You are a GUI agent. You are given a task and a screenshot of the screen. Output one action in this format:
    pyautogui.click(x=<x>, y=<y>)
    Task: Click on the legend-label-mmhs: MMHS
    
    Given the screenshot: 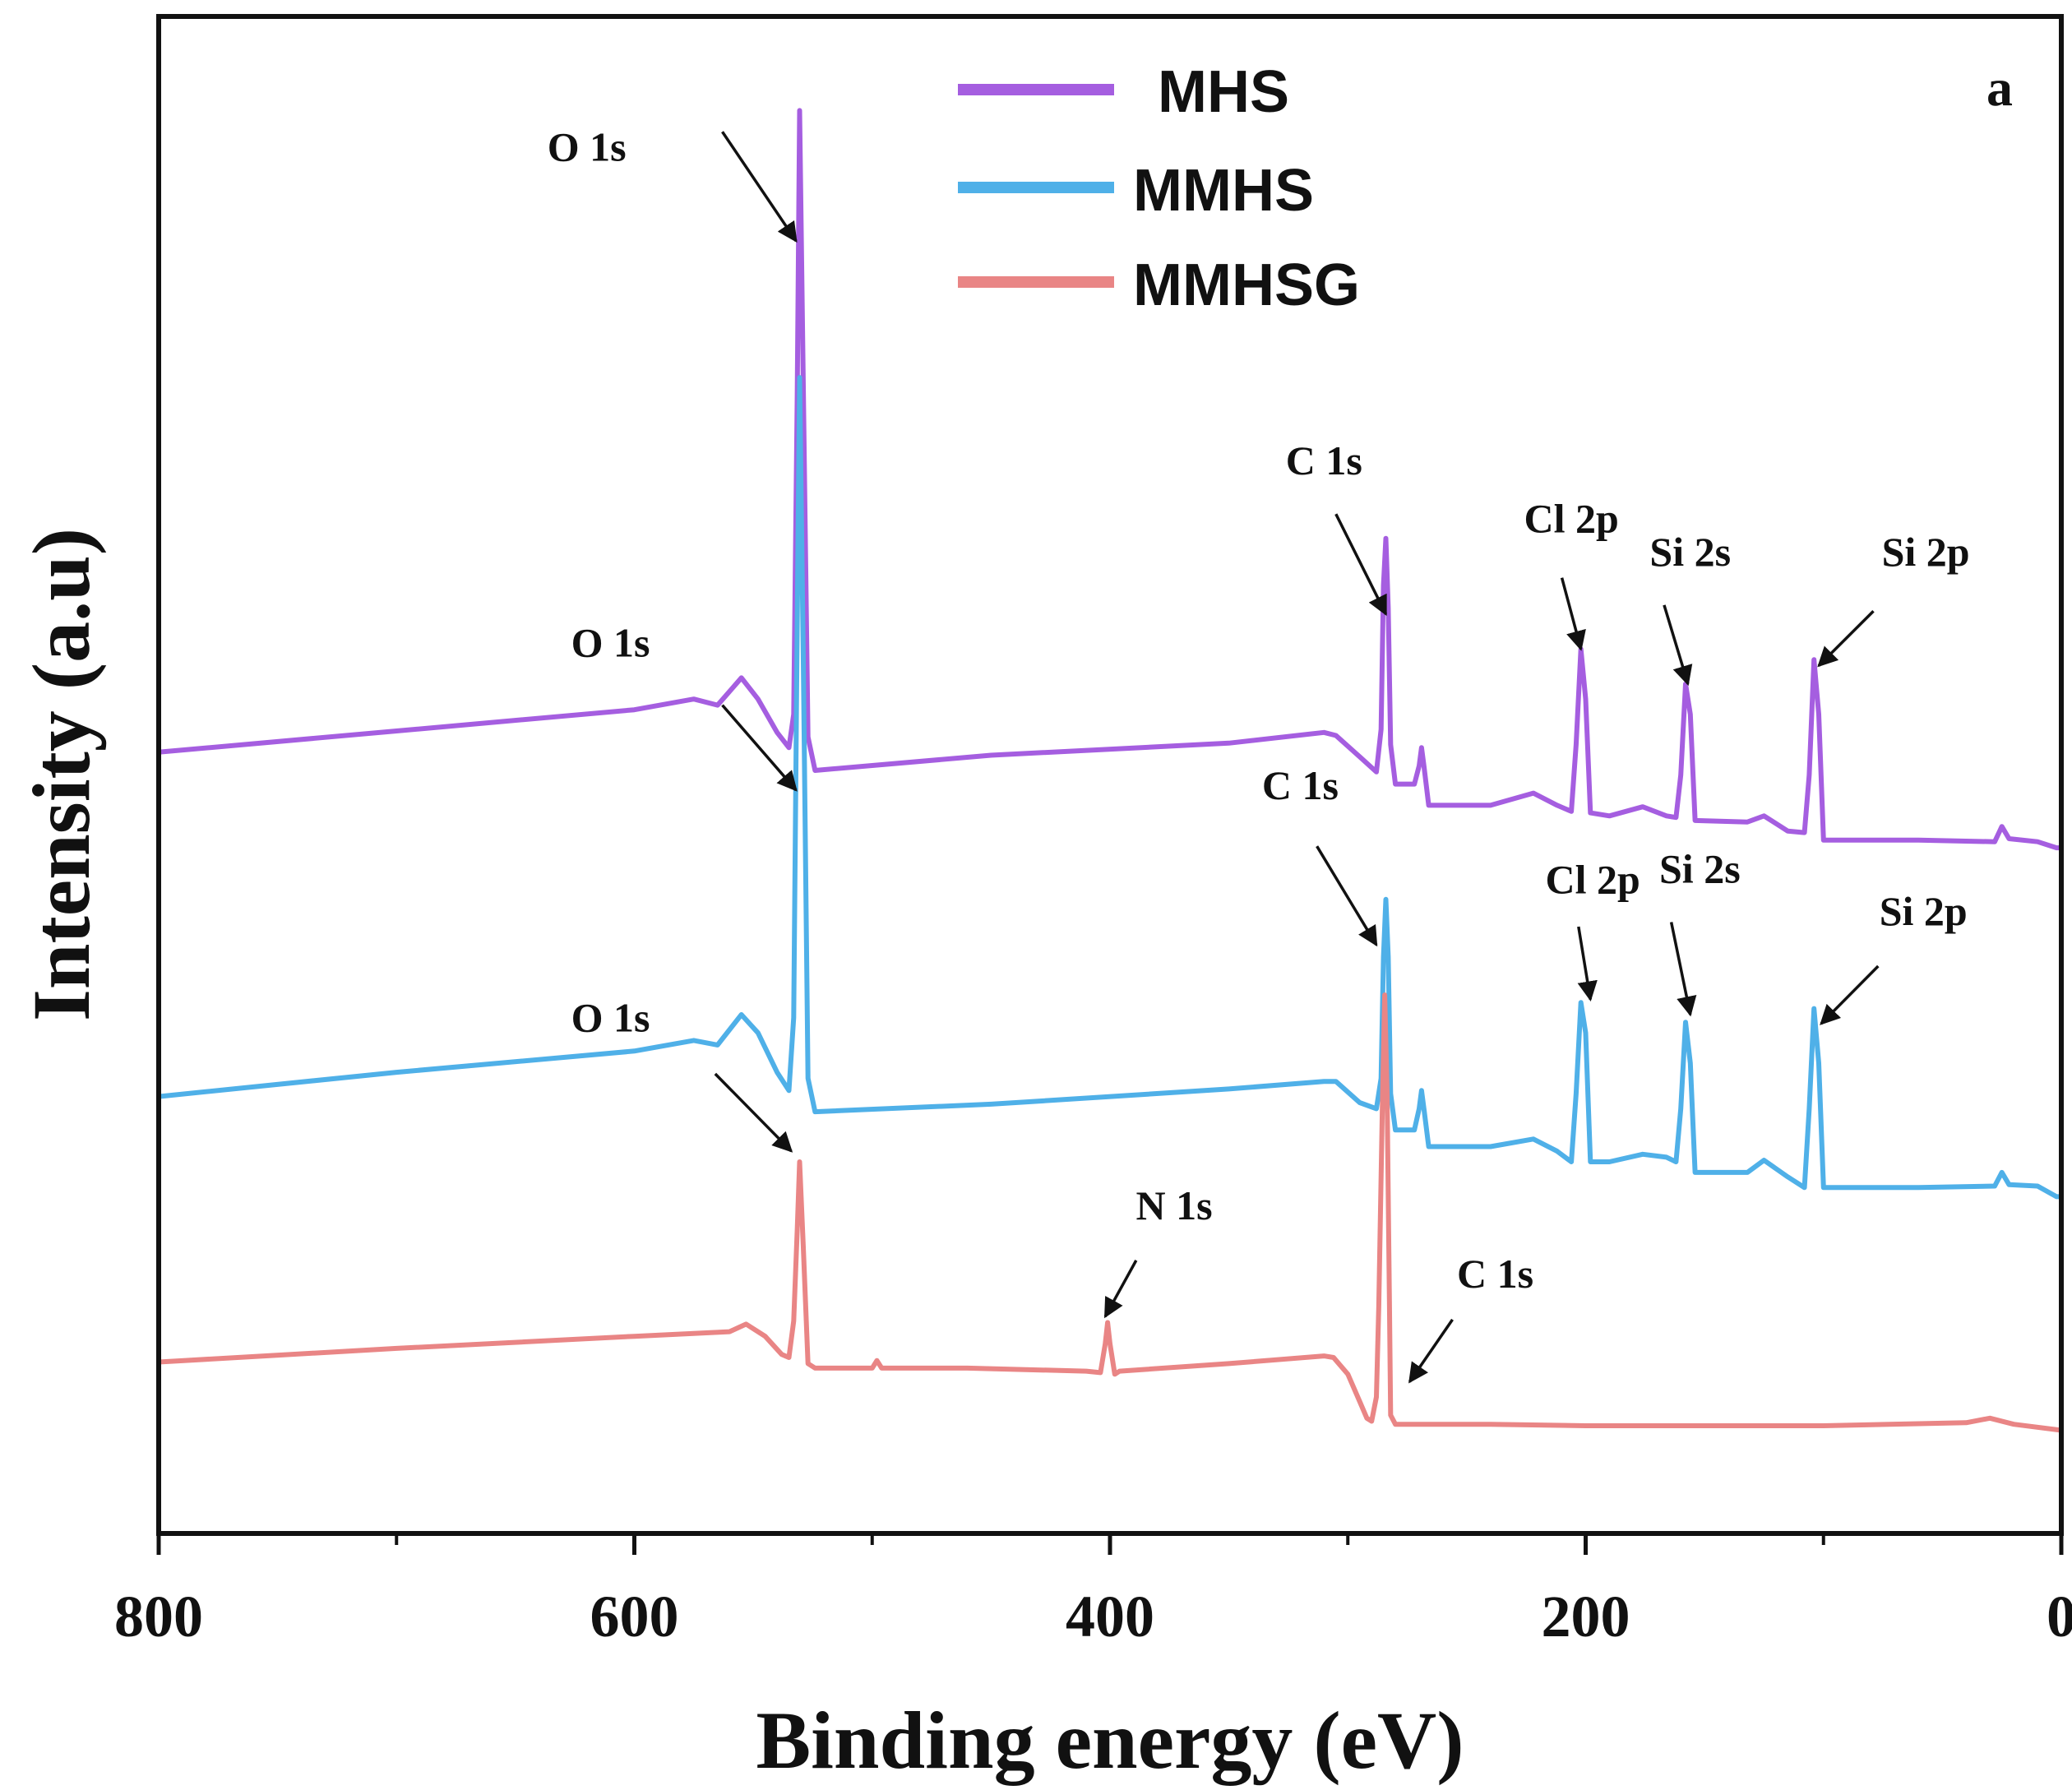 What is the action you would take?
    pyautogui.click(x=1223, y=191)
    